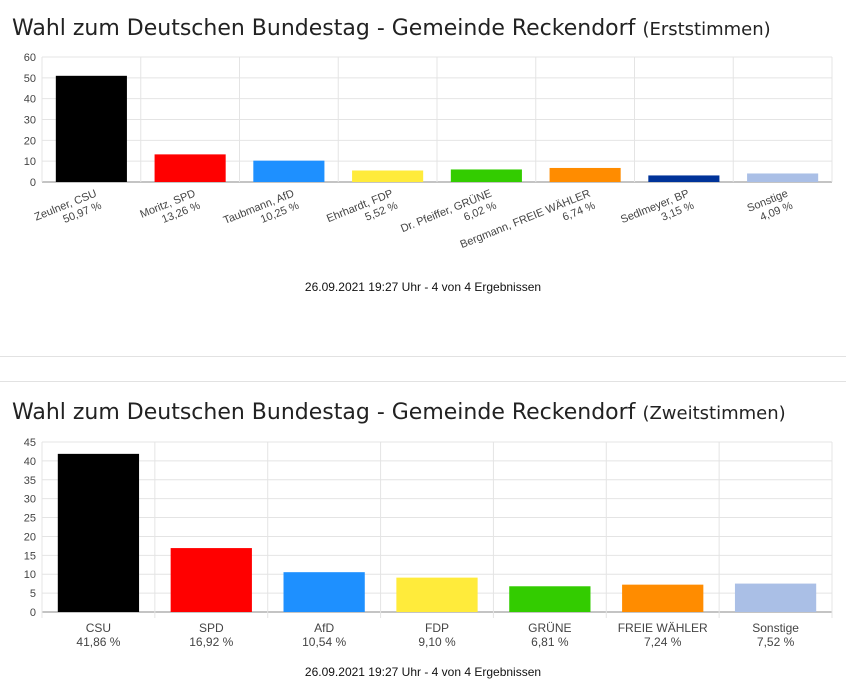 This screenshot has height=686, width=846. I want to click on x-tick-label: AfD, so click(324, 628).